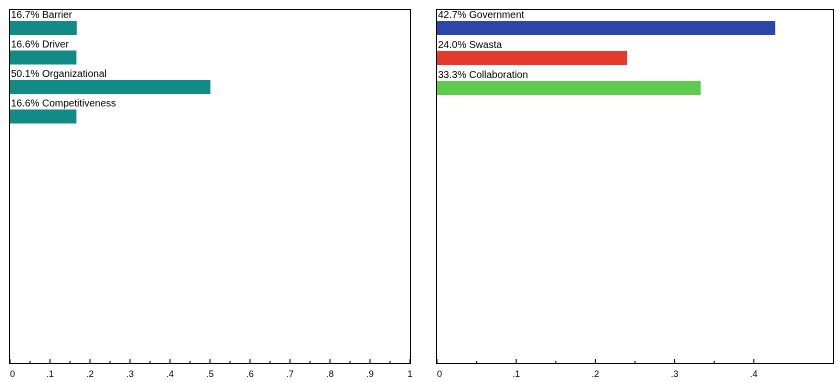 Image resolution: width=836 pixels, height=382 pixels. I want to click on right-x-tick-label: 0, so click(439, 374).